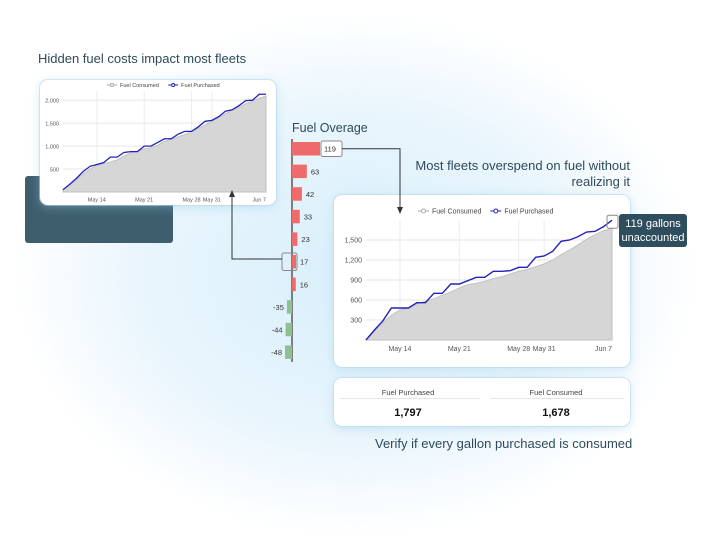 Image resolution: width=706 pixels, height=551 pixels. Describe the element at coordinates (192, 201) in the screenshot. I see `top-chart-x-tick-label: May 28` at that location.